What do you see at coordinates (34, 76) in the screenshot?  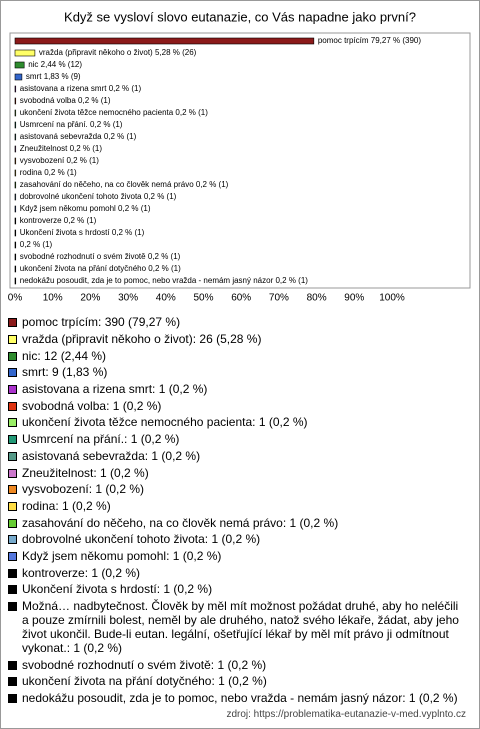 I see `category-label: smrt` at bounding box center [34, 76].